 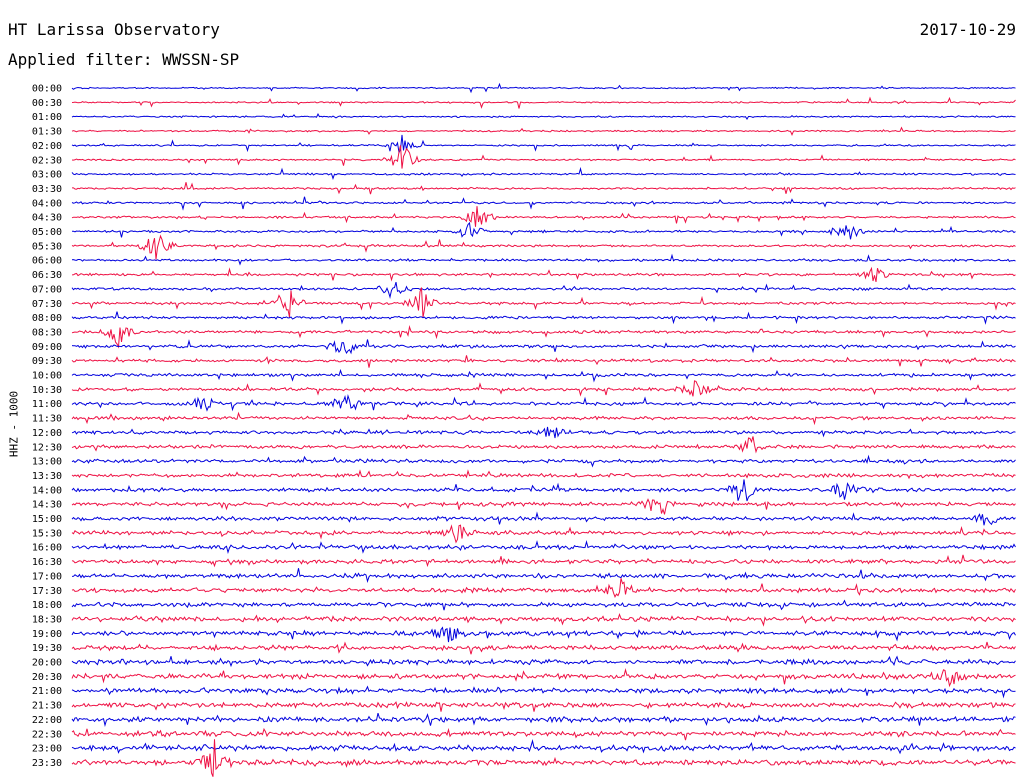 I want to click on row-time-label: 21:30, so click(x=47, y=706).